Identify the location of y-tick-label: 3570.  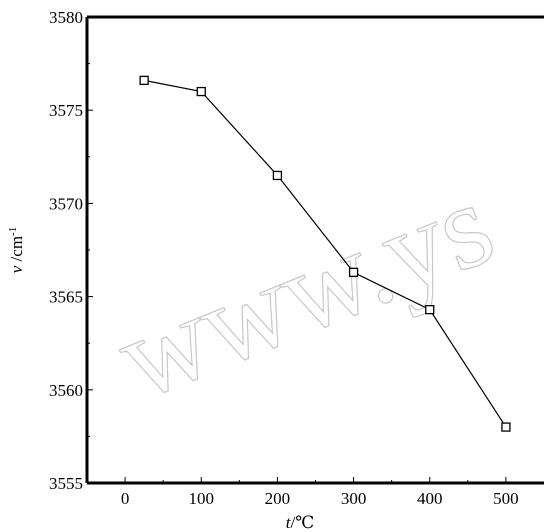
(66, 203).